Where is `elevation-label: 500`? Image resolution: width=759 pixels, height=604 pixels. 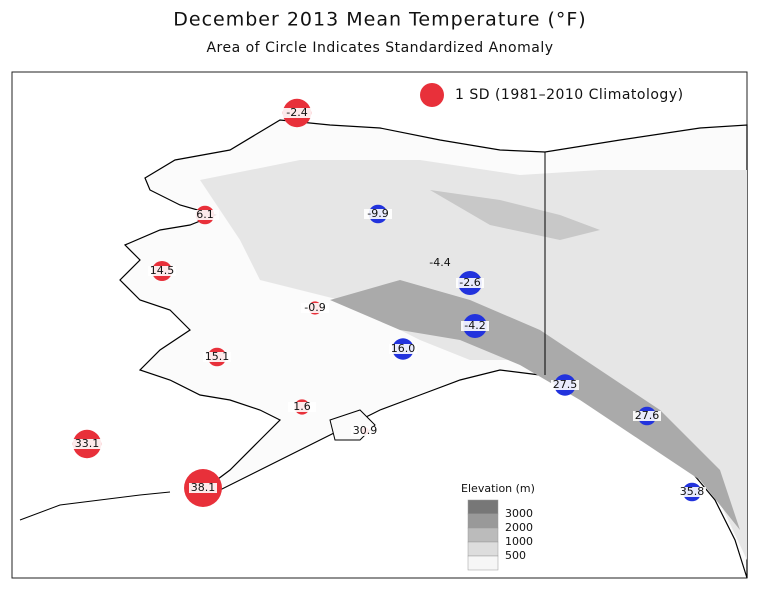
elevation-label: 500 is located at coordinates (515, 555).